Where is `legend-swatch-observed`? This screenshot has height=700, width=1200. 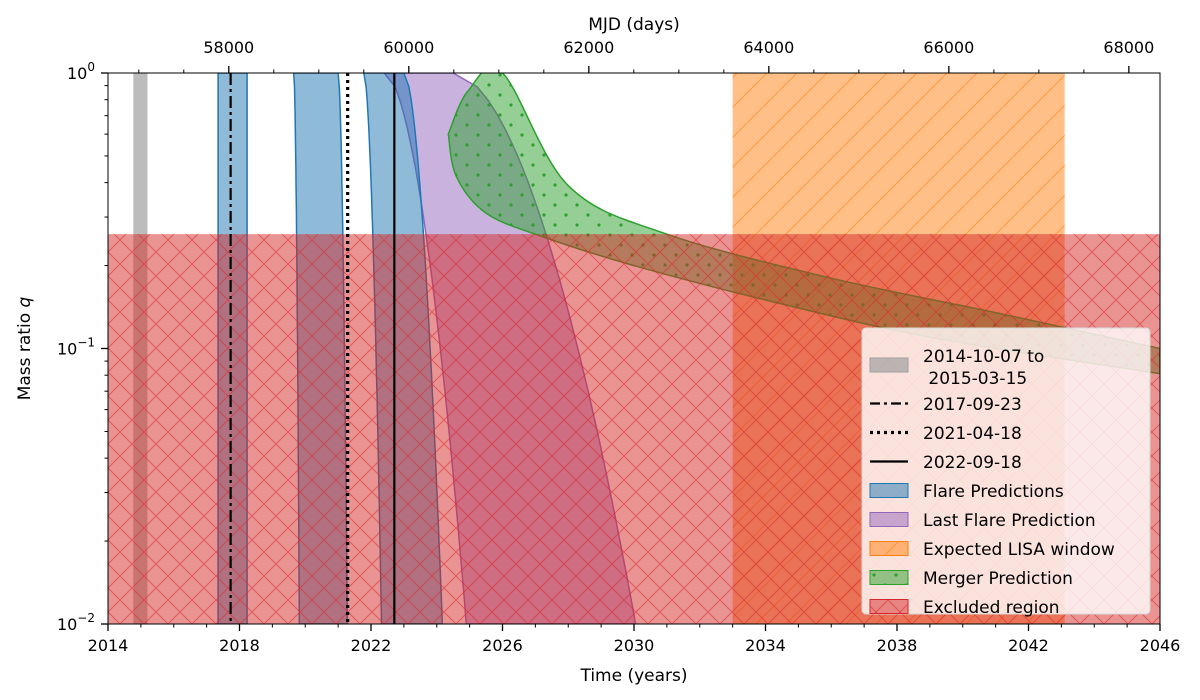
legend-swatch-observed is located at coordinates (889, 365).